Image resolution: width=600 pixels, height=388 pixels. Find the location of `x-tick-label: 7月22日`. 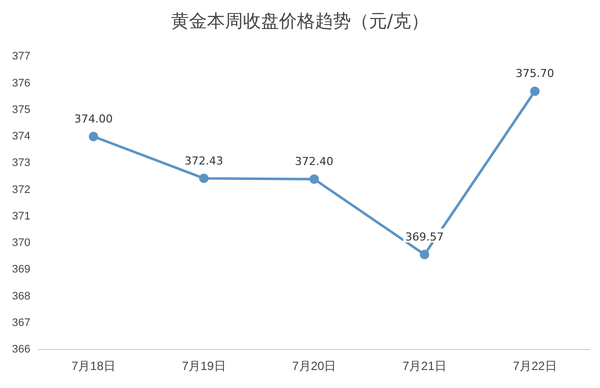

x-tick-label: 7月22日 is located at coordinates (534, 366).